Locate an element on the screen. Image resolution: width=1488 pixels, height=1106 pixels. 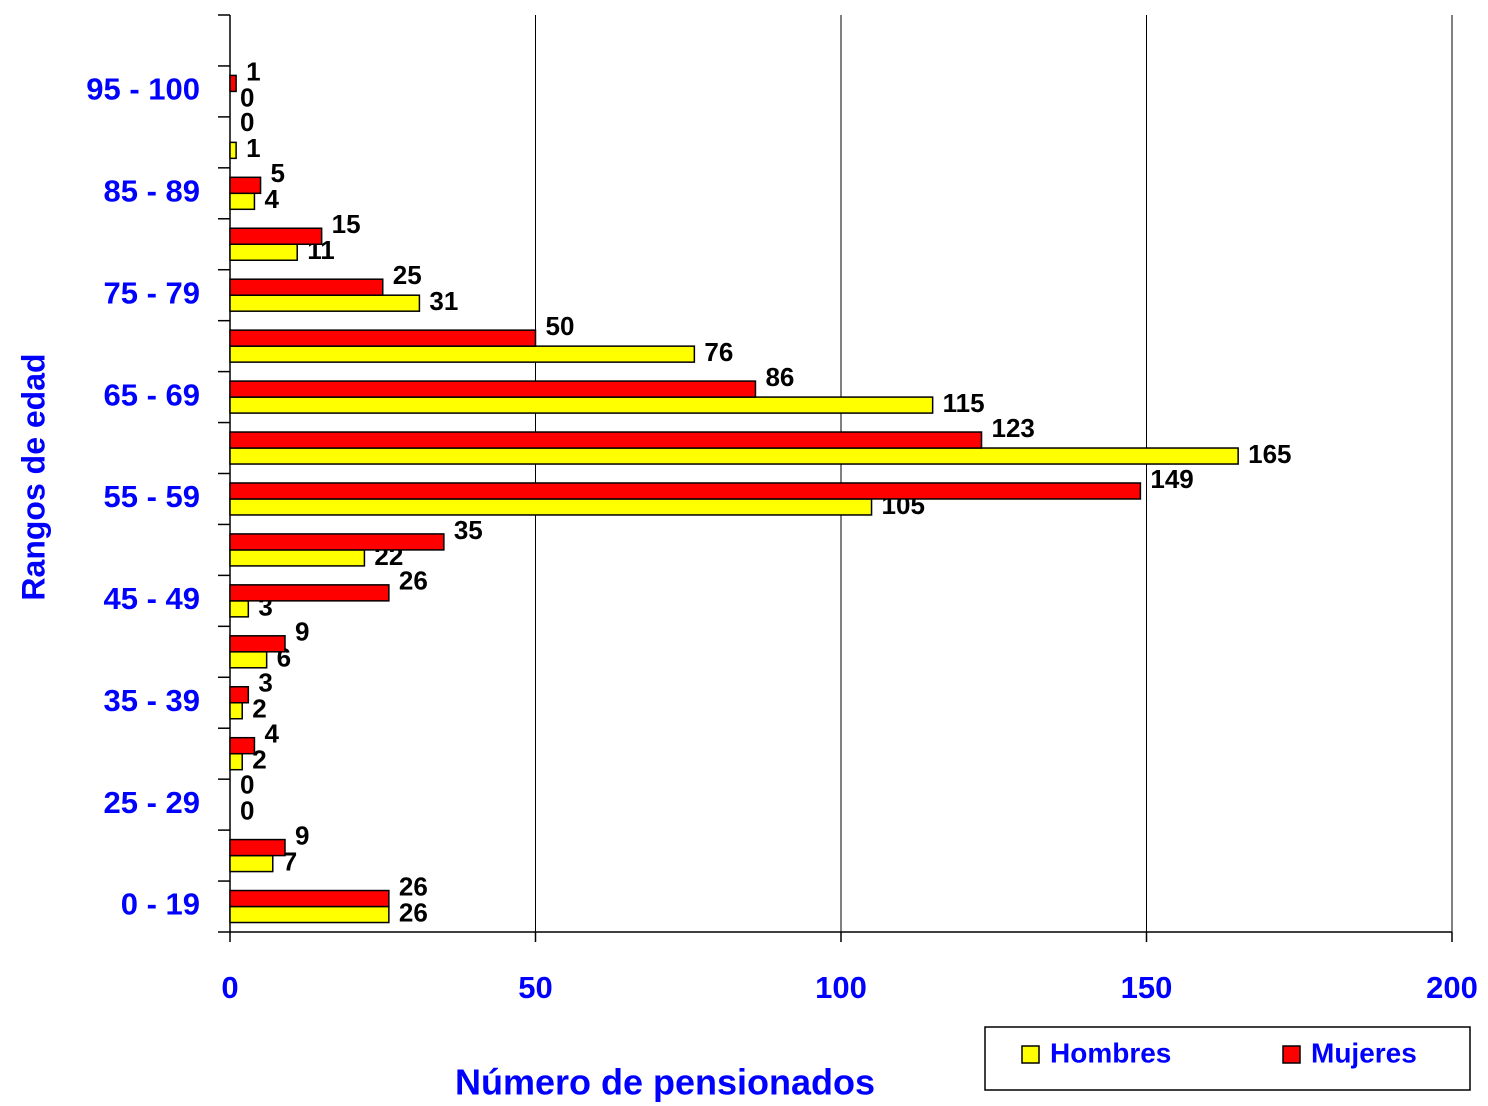
y-tick-label: 95 - 100 is located at coordinates (143, 89).